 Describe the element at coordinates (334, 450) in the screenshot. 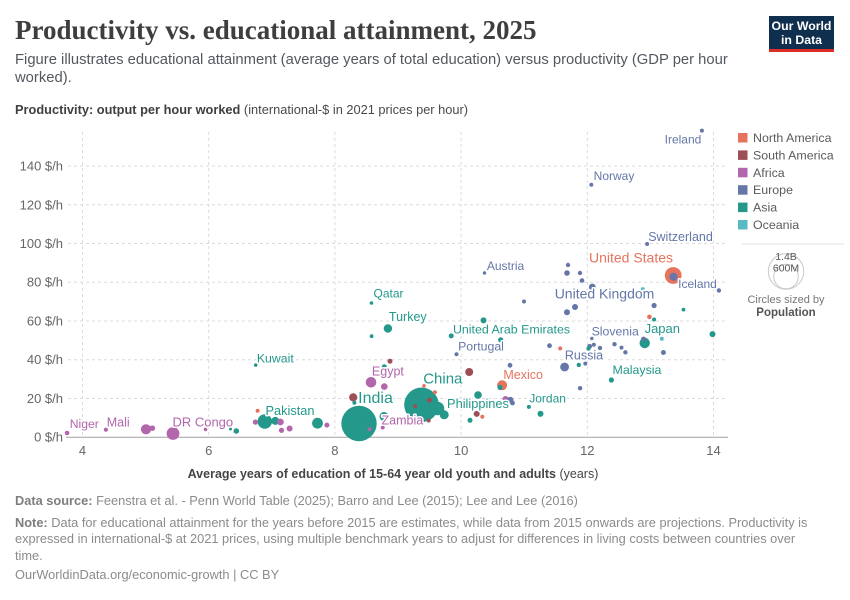

I see `svg-text: 8` at that location.